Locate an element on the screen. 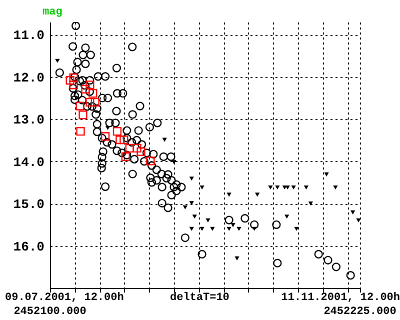 This screenshot has height=320, width=400. x-tick-label: 2452100.000 is located at coordinates (50, 312).